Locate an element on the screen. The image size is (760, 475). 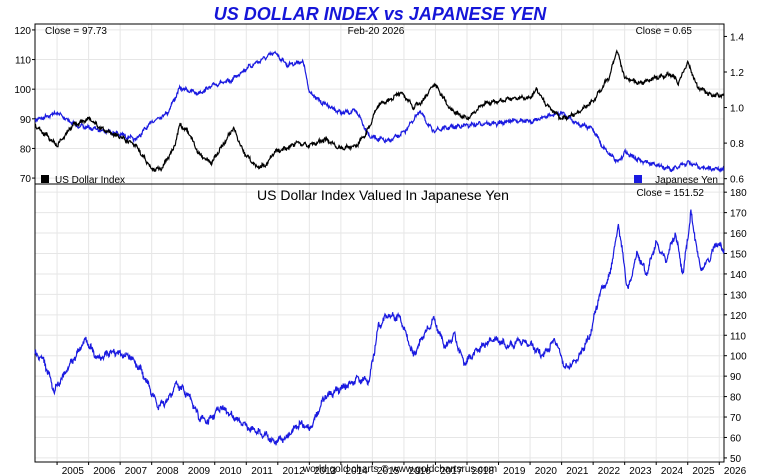
x-tick-label: 2025 is located at coordinates (703, 470).